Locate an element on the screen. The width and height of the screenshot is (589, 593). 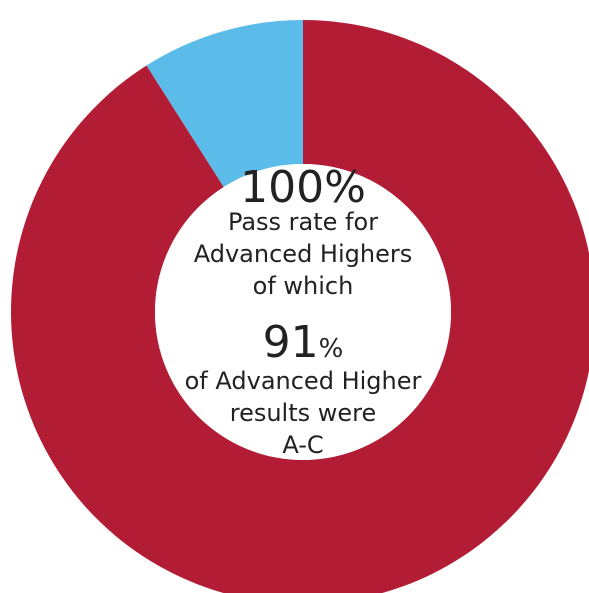
ac-label-line2: results were is located at coordinates (303, 413).